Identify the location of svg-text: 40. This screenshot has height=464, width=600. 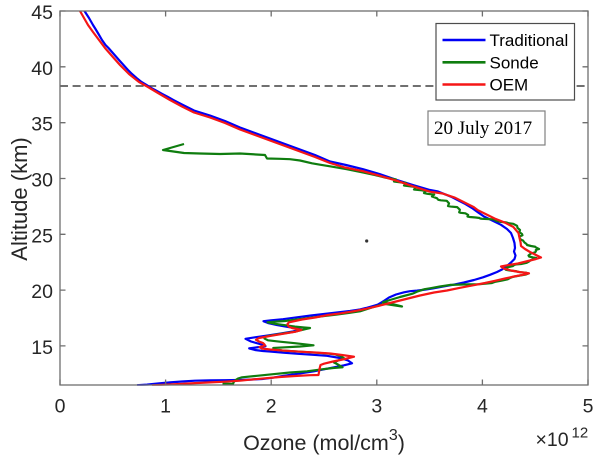
(42, 69).